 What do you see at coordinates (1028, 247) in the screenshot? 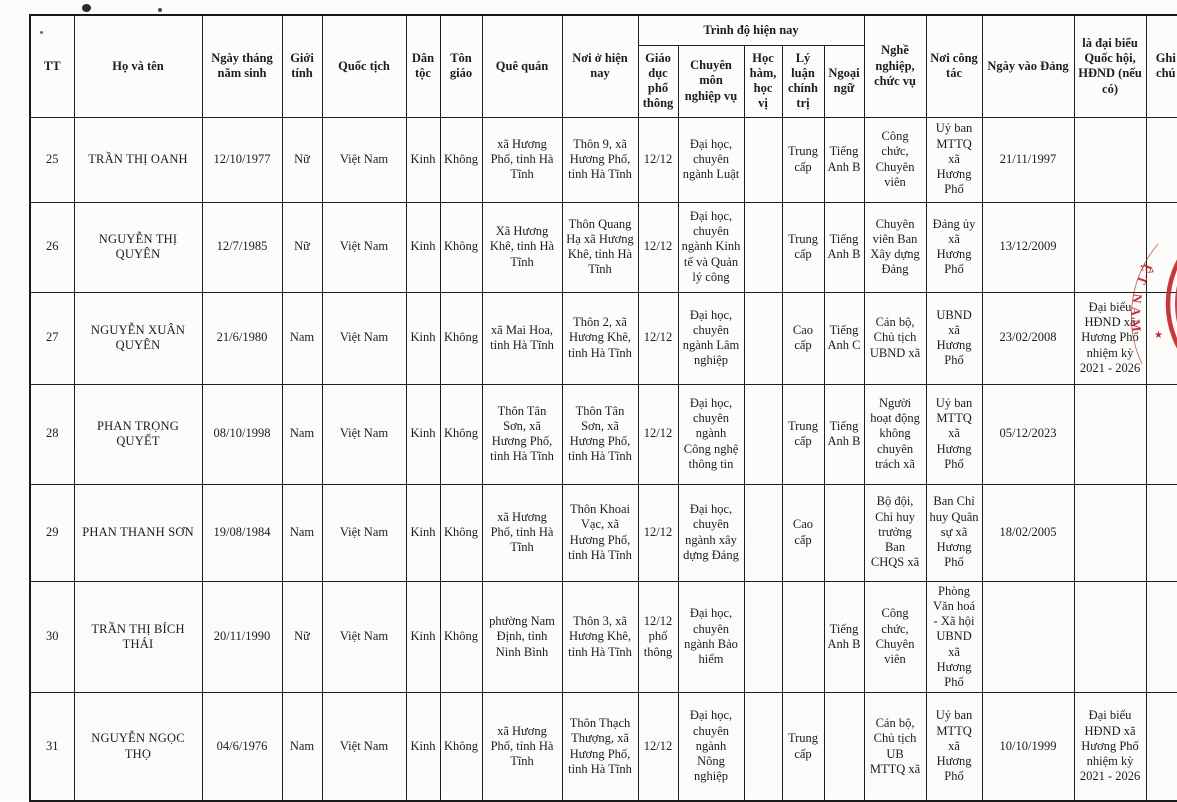
I see `cell-party-join-date: 13/12/2009` at bounding box center [1028, 247].